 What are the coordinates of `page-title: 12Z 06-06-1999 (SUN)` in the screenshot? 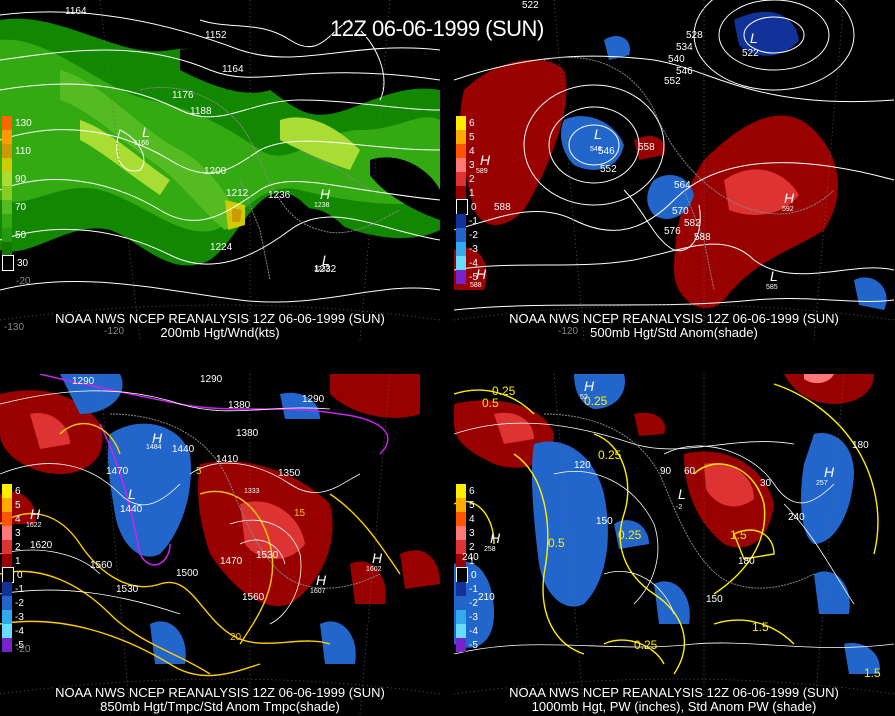 It's located at (437, 28).